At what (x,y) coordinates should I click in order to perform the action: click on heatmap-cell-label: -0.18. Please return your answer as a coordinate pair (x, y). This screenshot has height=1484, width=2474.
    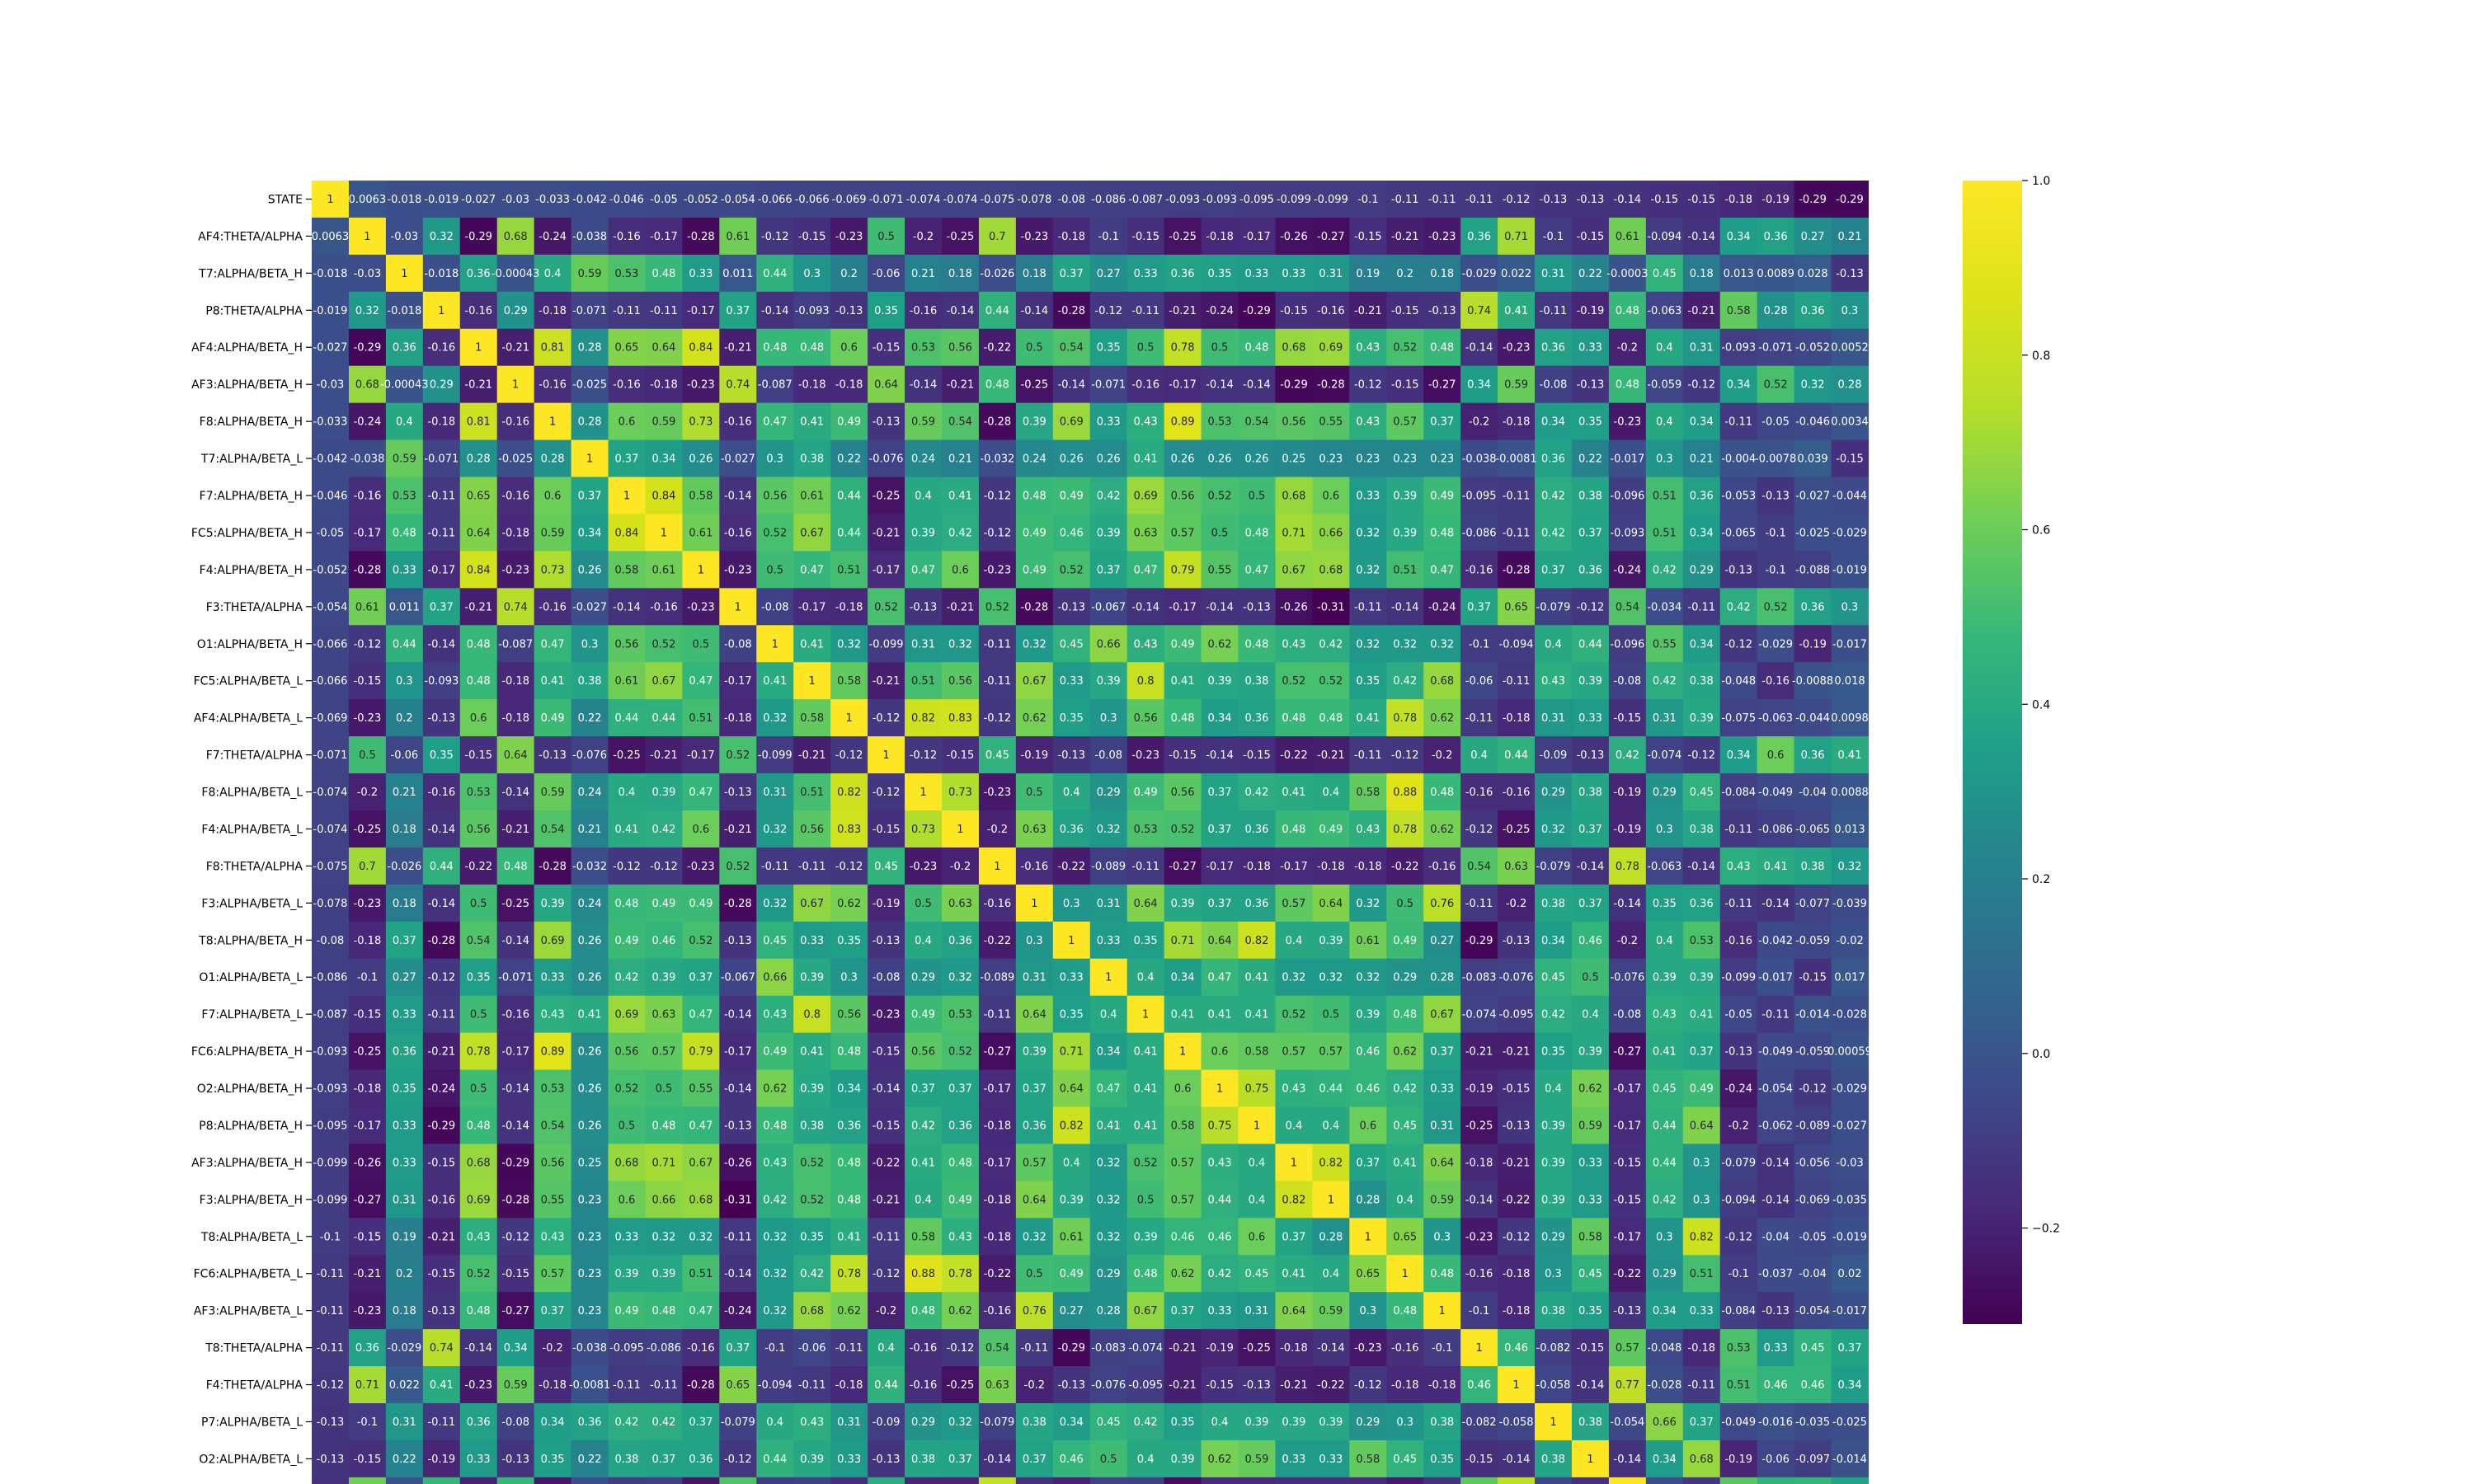
    Looking at the image, I should click on (1257, 867).